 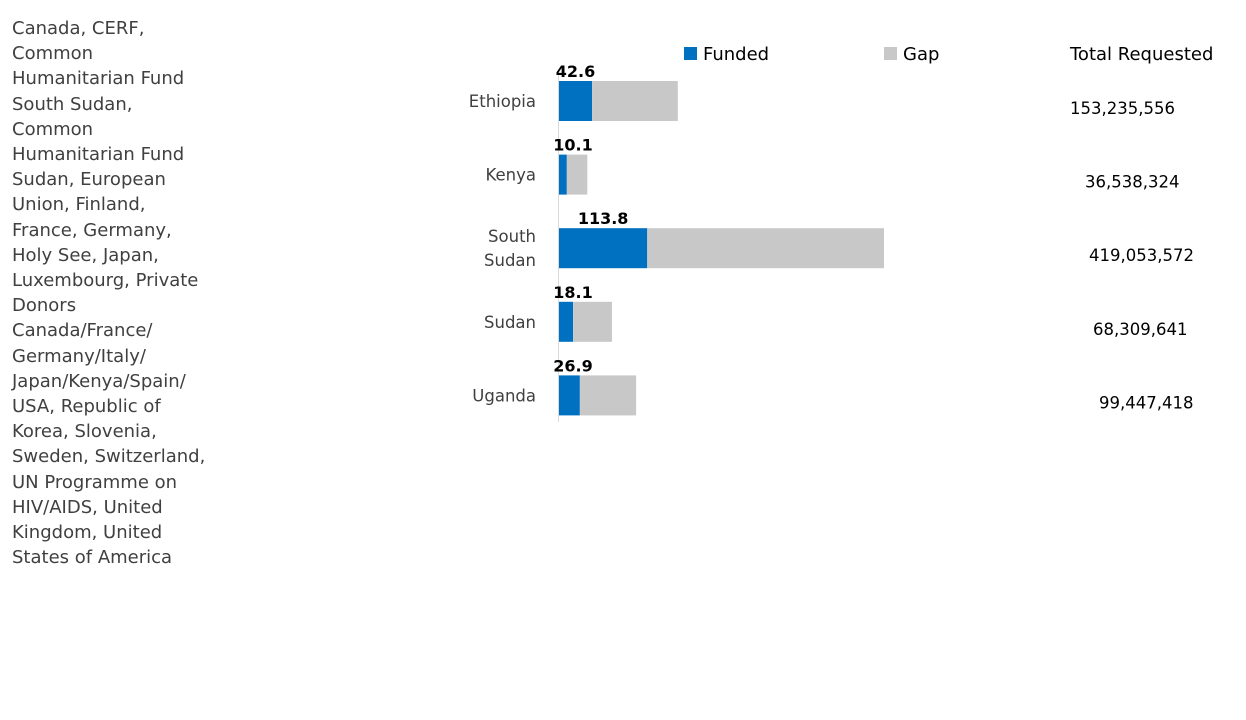 I want to click on category-label: Uganda, so click(x=504, y=395).